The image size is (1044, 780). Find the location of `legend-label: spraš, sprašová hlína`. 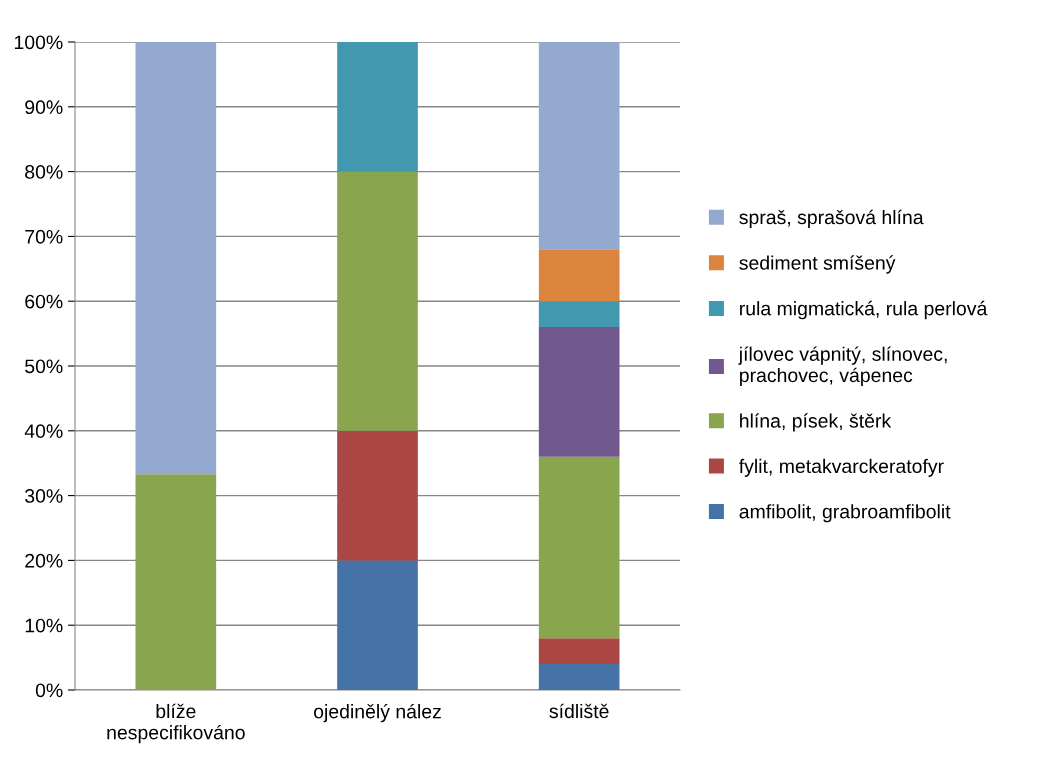

legend-label: spraš, sprašová hlína is located at coordinates (831, 219).